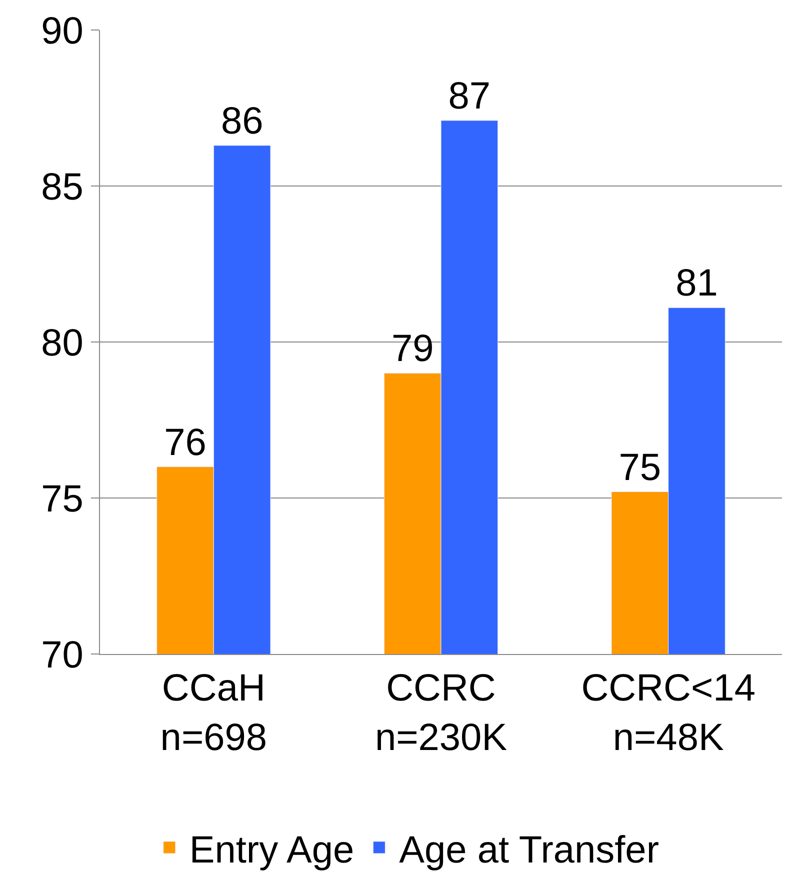 The image size is (792, 889). What do you see at coordinates (214, 713) in the screenshot?
I see `x-tick-label: CCaH n=698` at bounding box center [214, 713].